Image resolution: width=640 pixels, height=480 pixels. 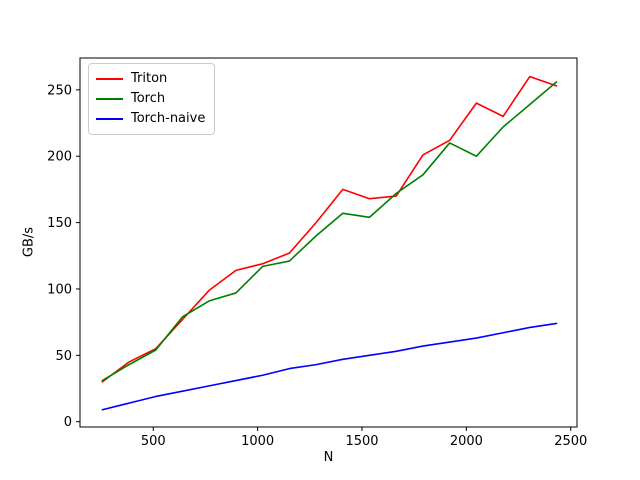 I want to click on x-tick-label: 2500, so click(x=570, y=441).